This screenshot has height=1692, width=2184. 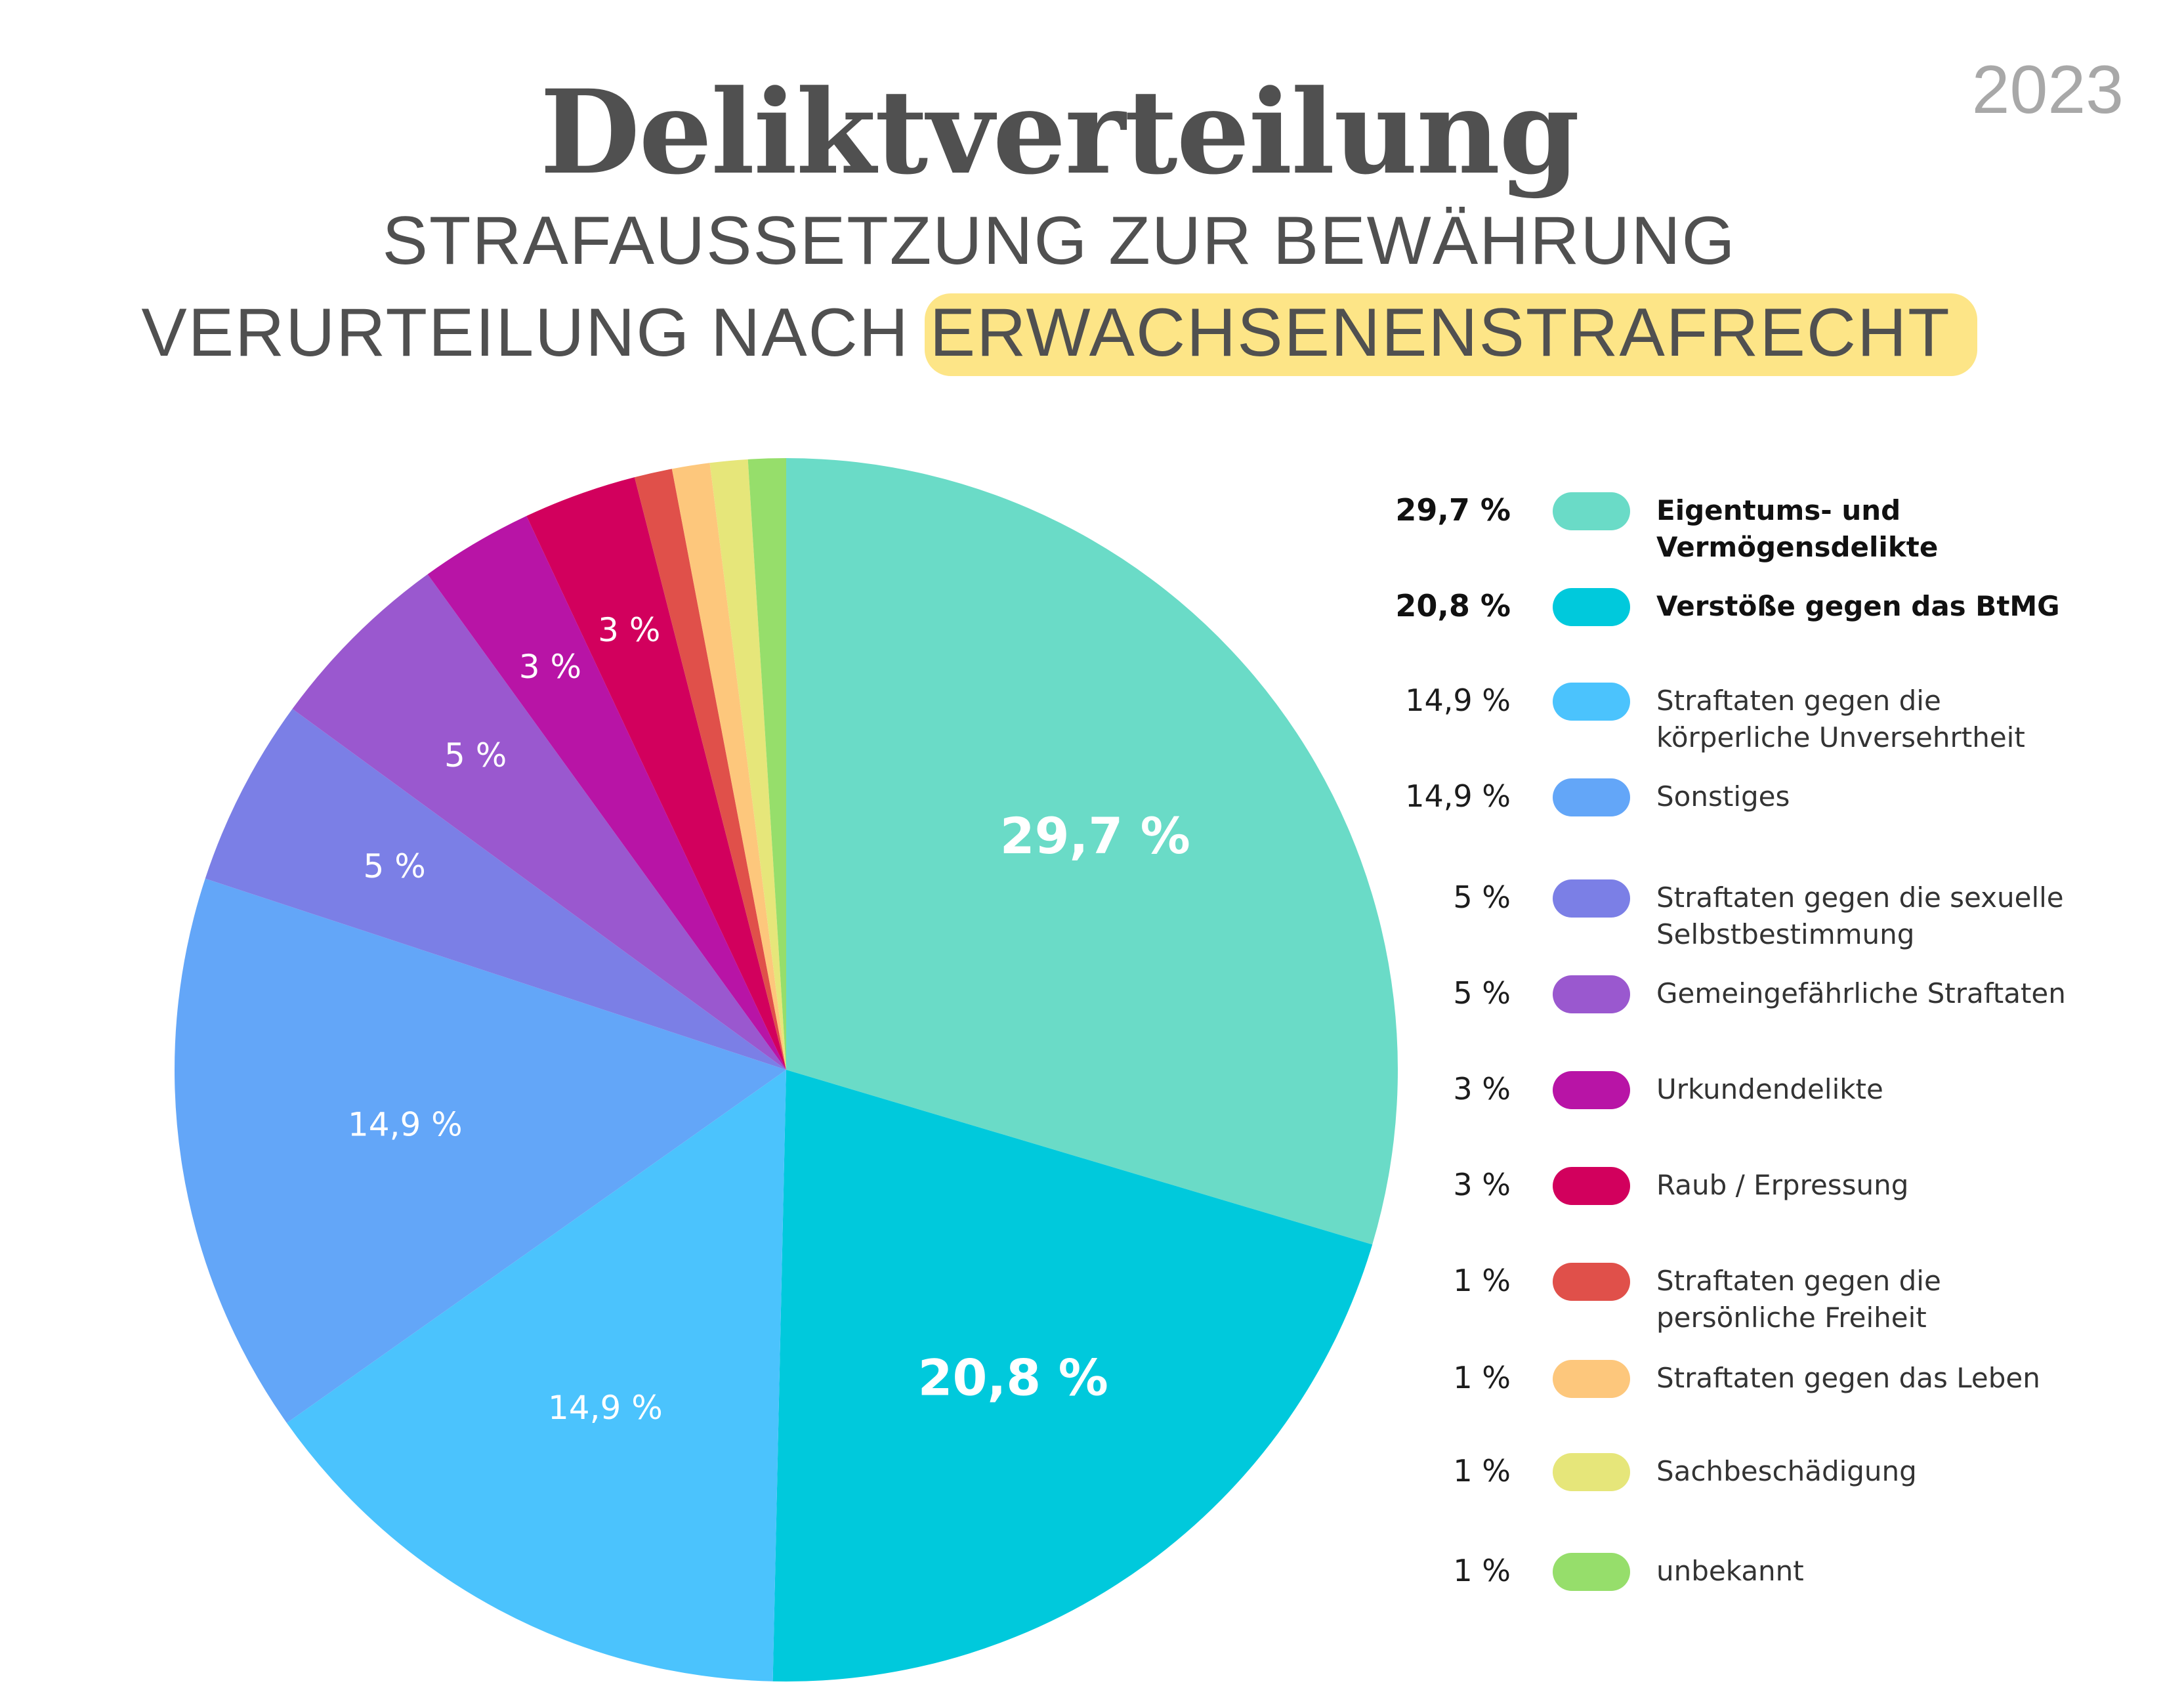 I want to click on legend-percent: 20,8 %, so click(x=1453, y=606).